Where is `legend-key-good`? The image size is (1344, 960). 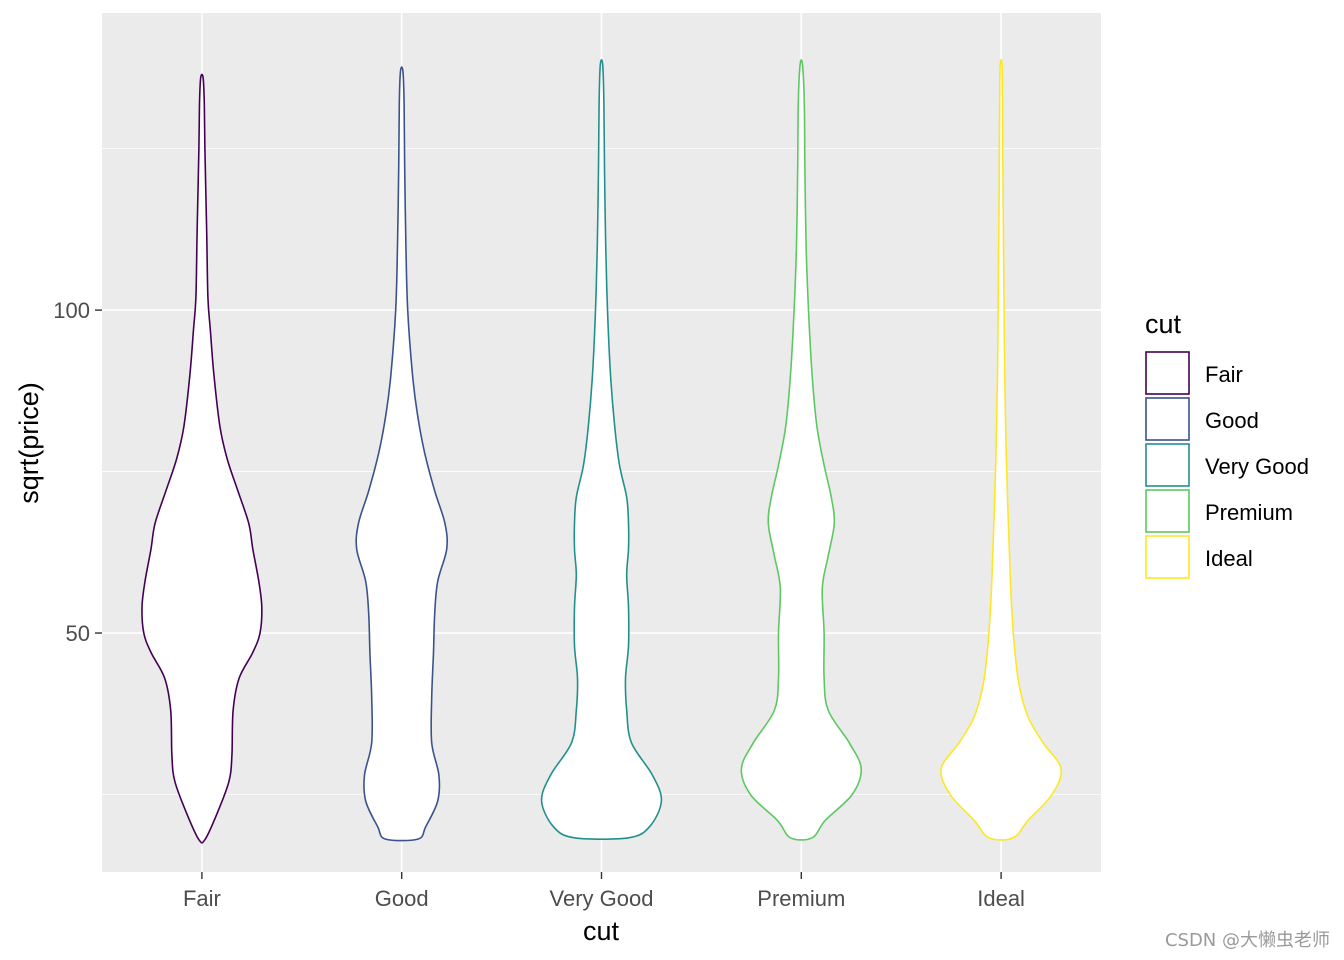 legend-key-good is located at coordinates (1167, 419).